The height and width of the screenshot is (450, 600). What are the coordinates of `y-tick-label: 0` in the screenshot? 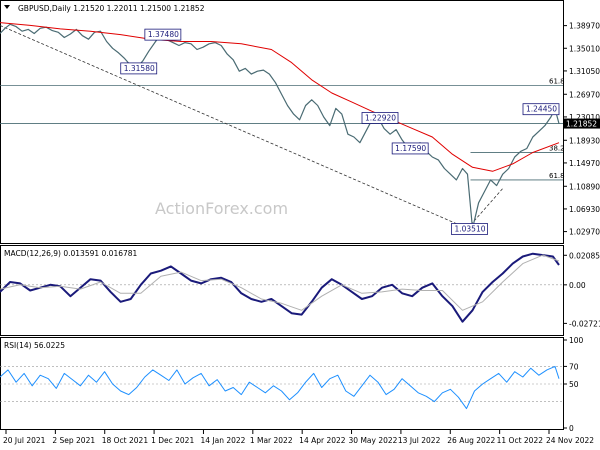 It's located at (571, 428).